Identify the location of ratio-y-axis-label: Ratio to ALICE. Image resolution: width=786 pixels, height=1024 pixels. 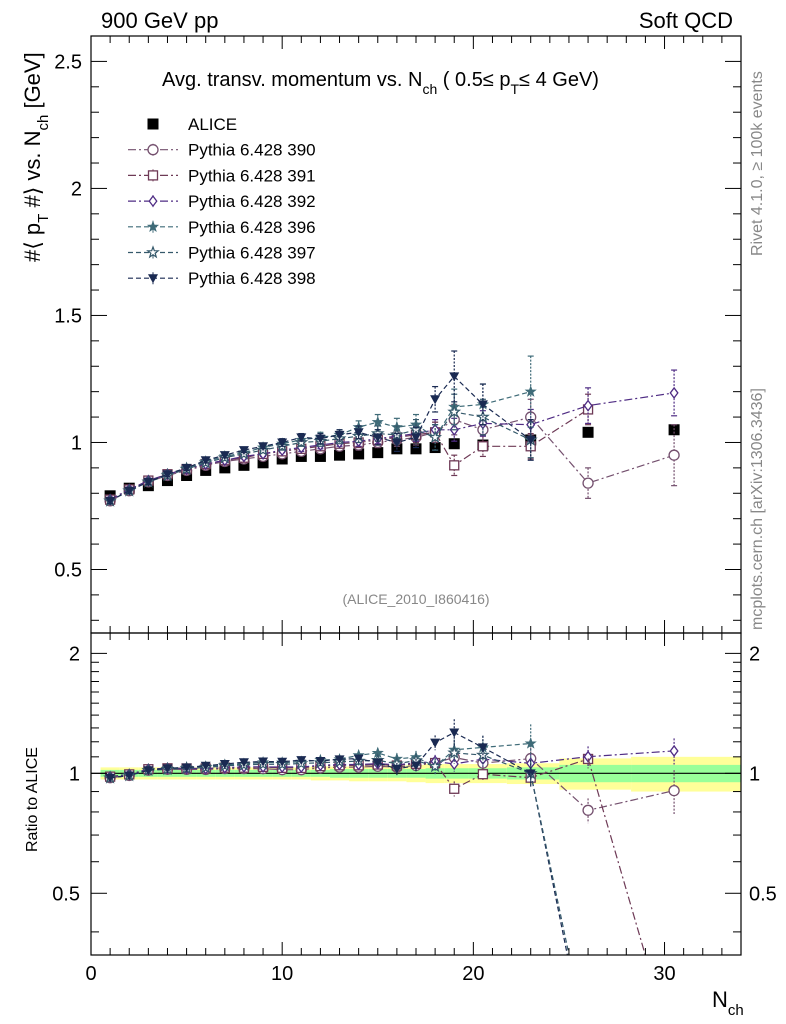
(32, 799).